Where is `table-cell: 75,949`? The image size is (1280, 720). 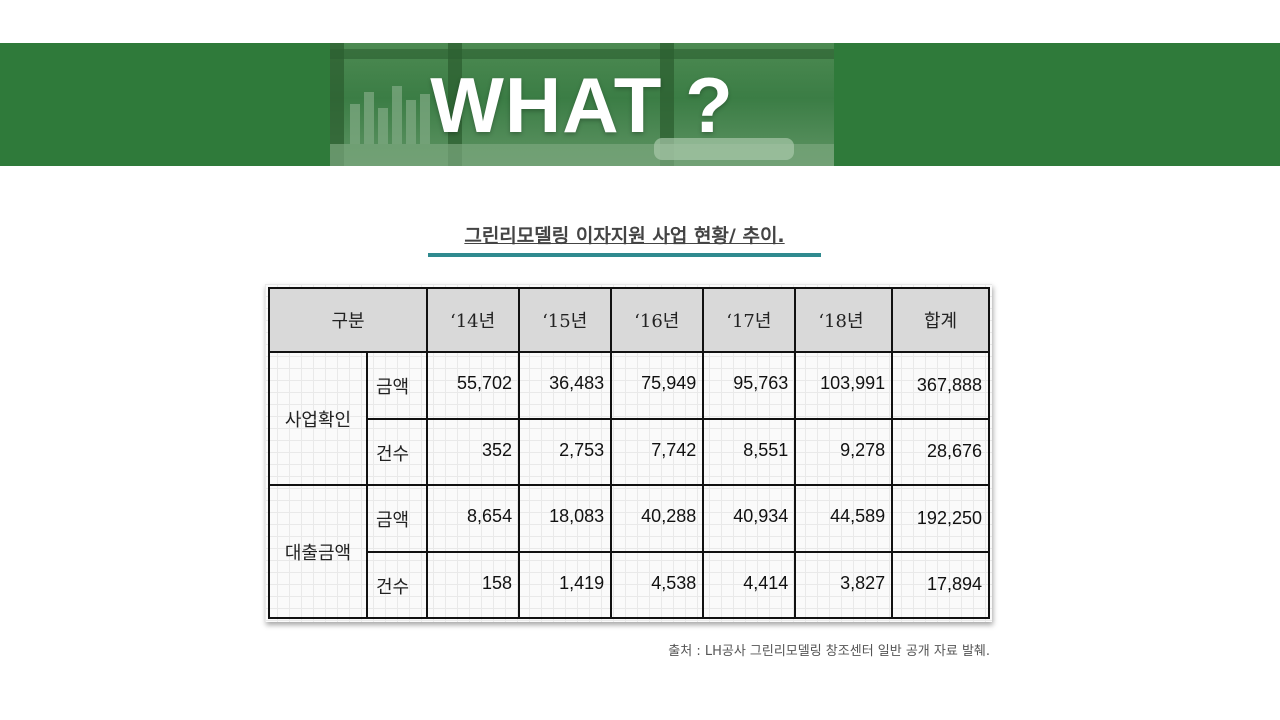
table-cell: 75,949 is located at coordinates (657, 385).